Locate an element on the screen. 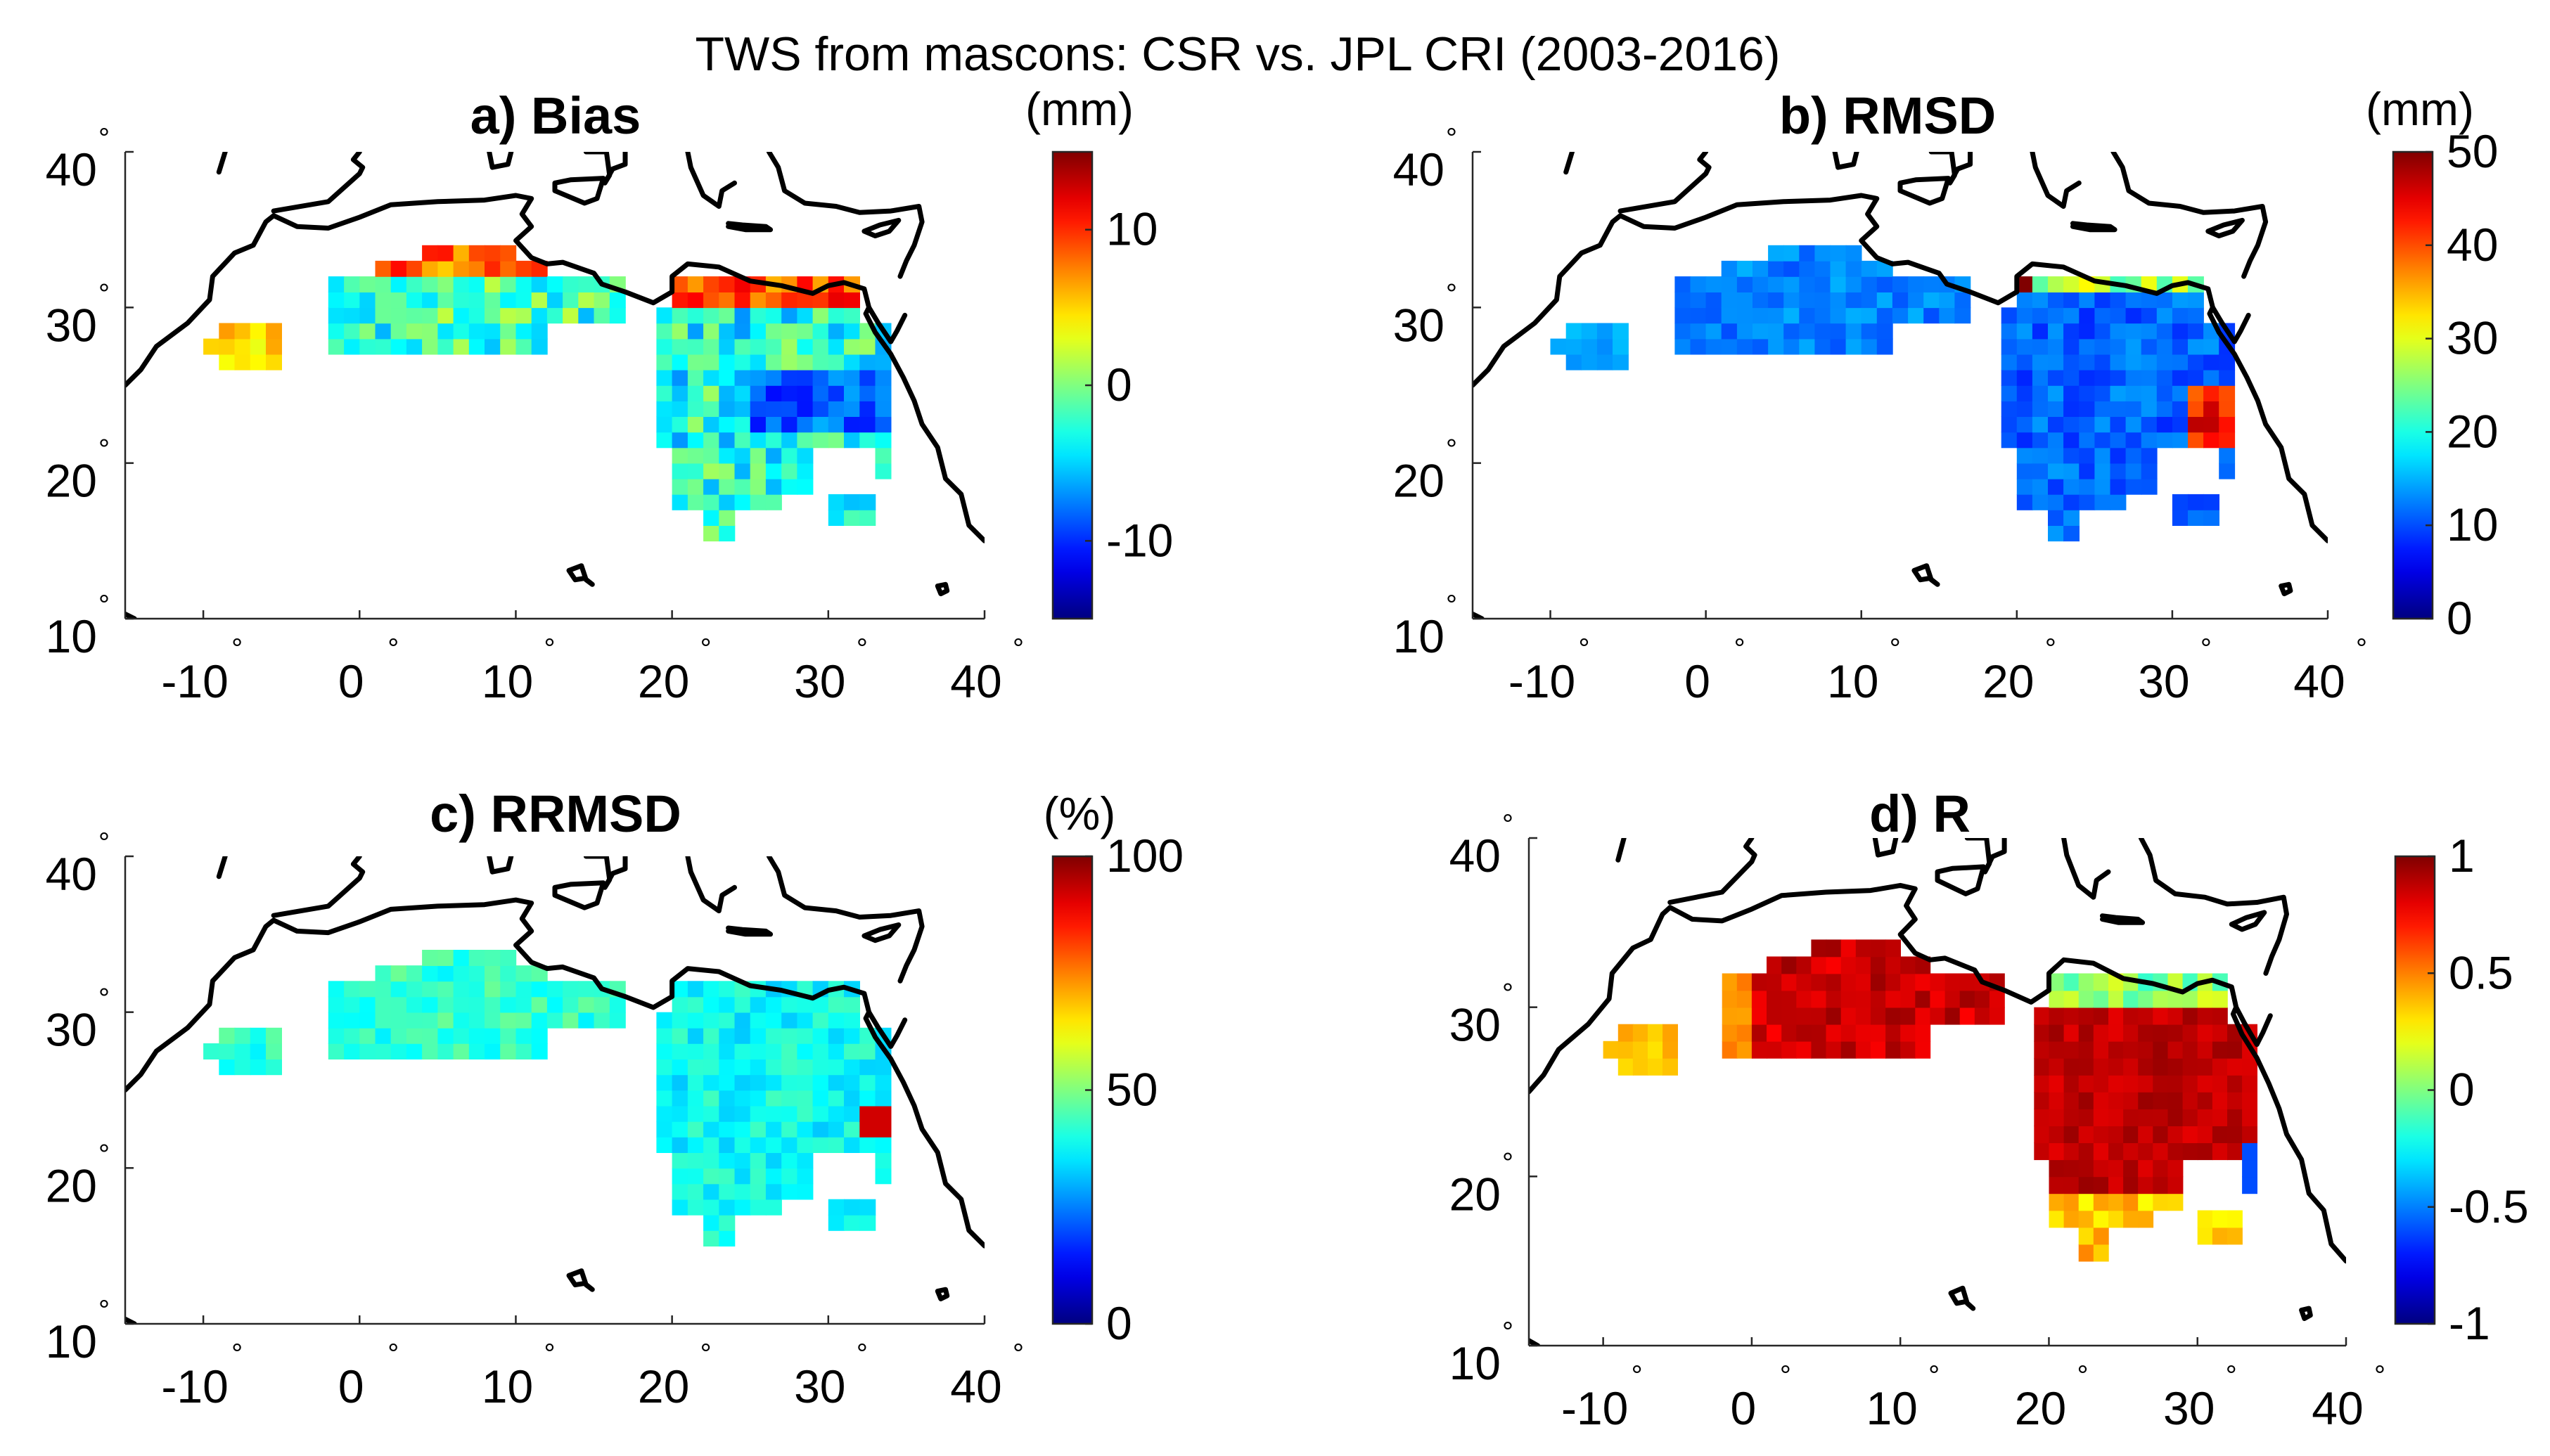 The height and width of the screenshot is (1456, 2550). y-tick-label: 10 is located at coordinates (1475, 1363).